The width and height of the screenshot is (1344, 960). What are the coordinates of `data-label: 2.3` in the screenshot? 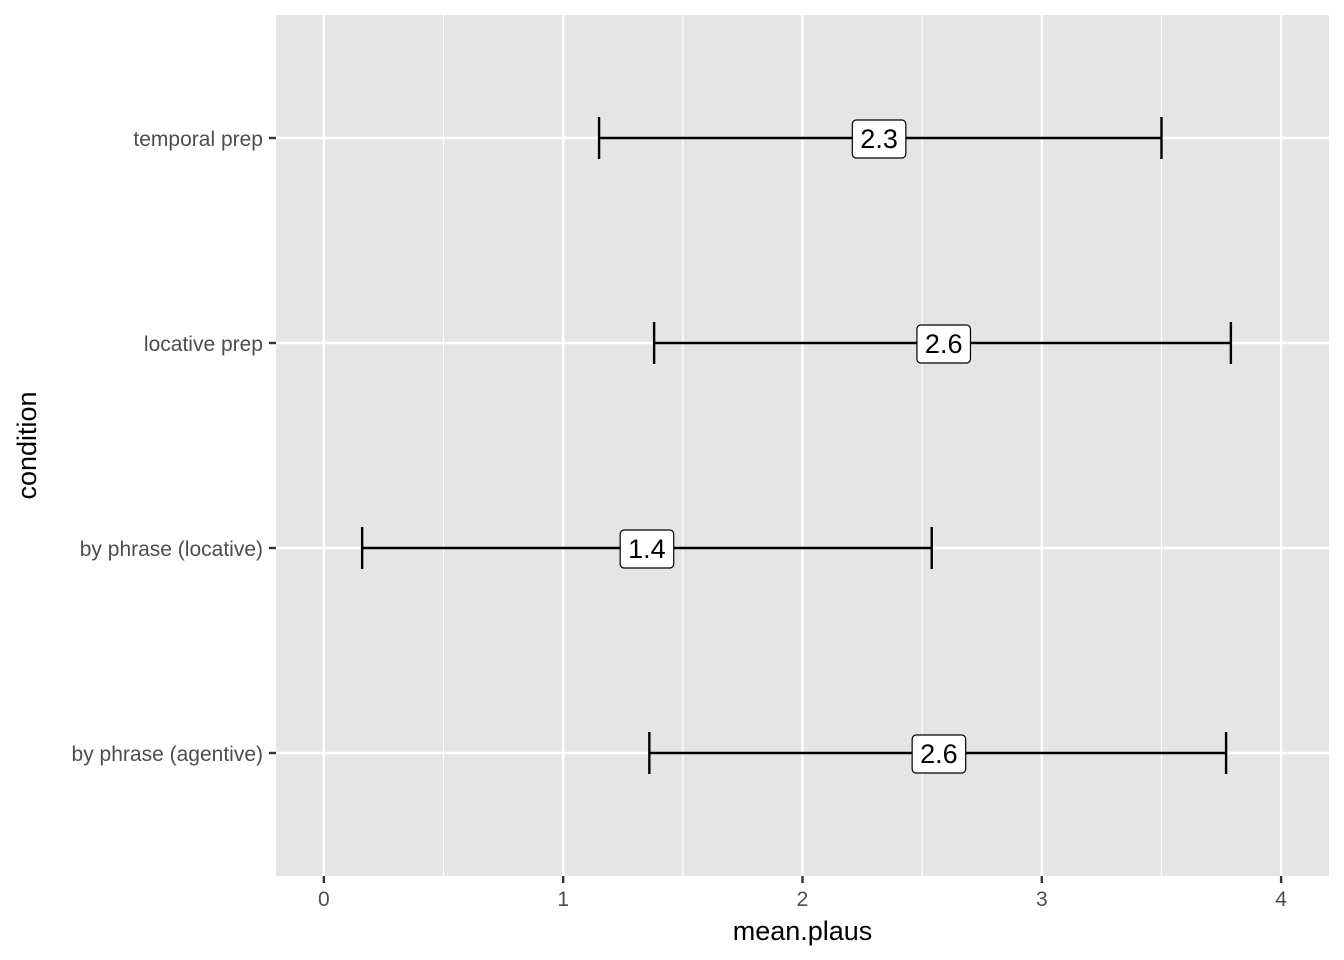 It's located at (879, 139).